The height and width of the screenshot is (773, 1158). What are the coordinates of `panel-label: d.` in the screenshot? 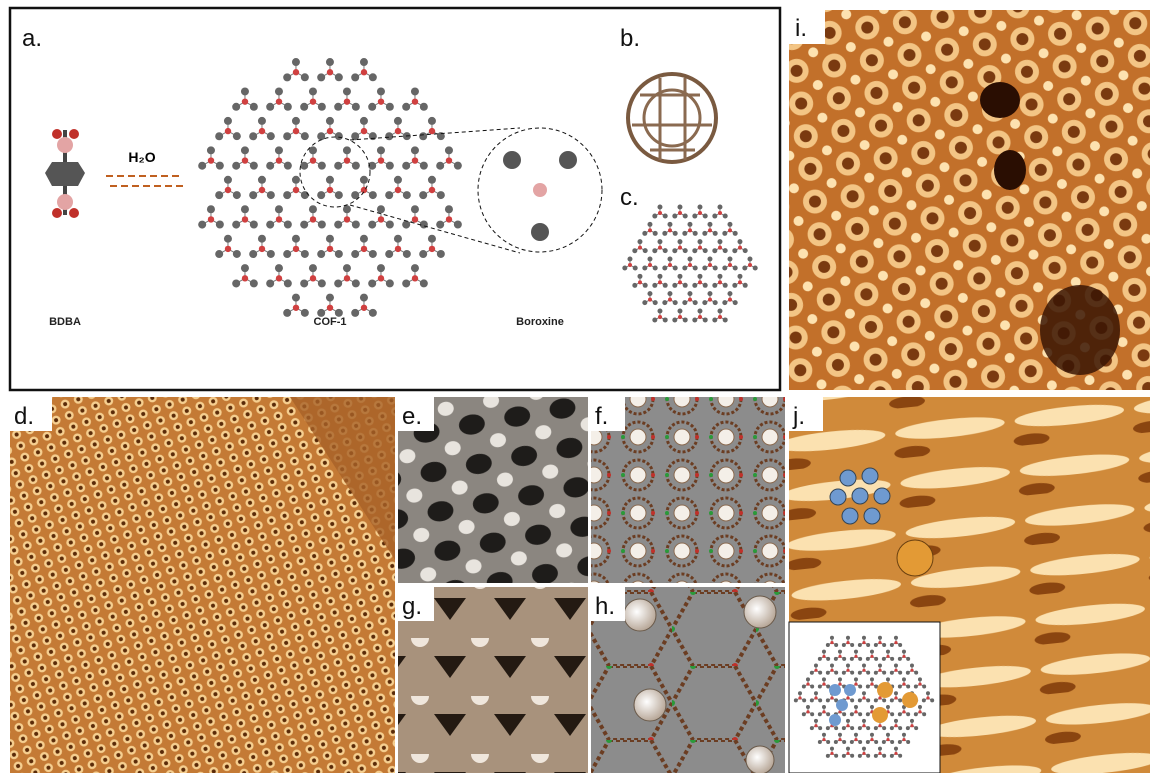 It's located at (24, 416).